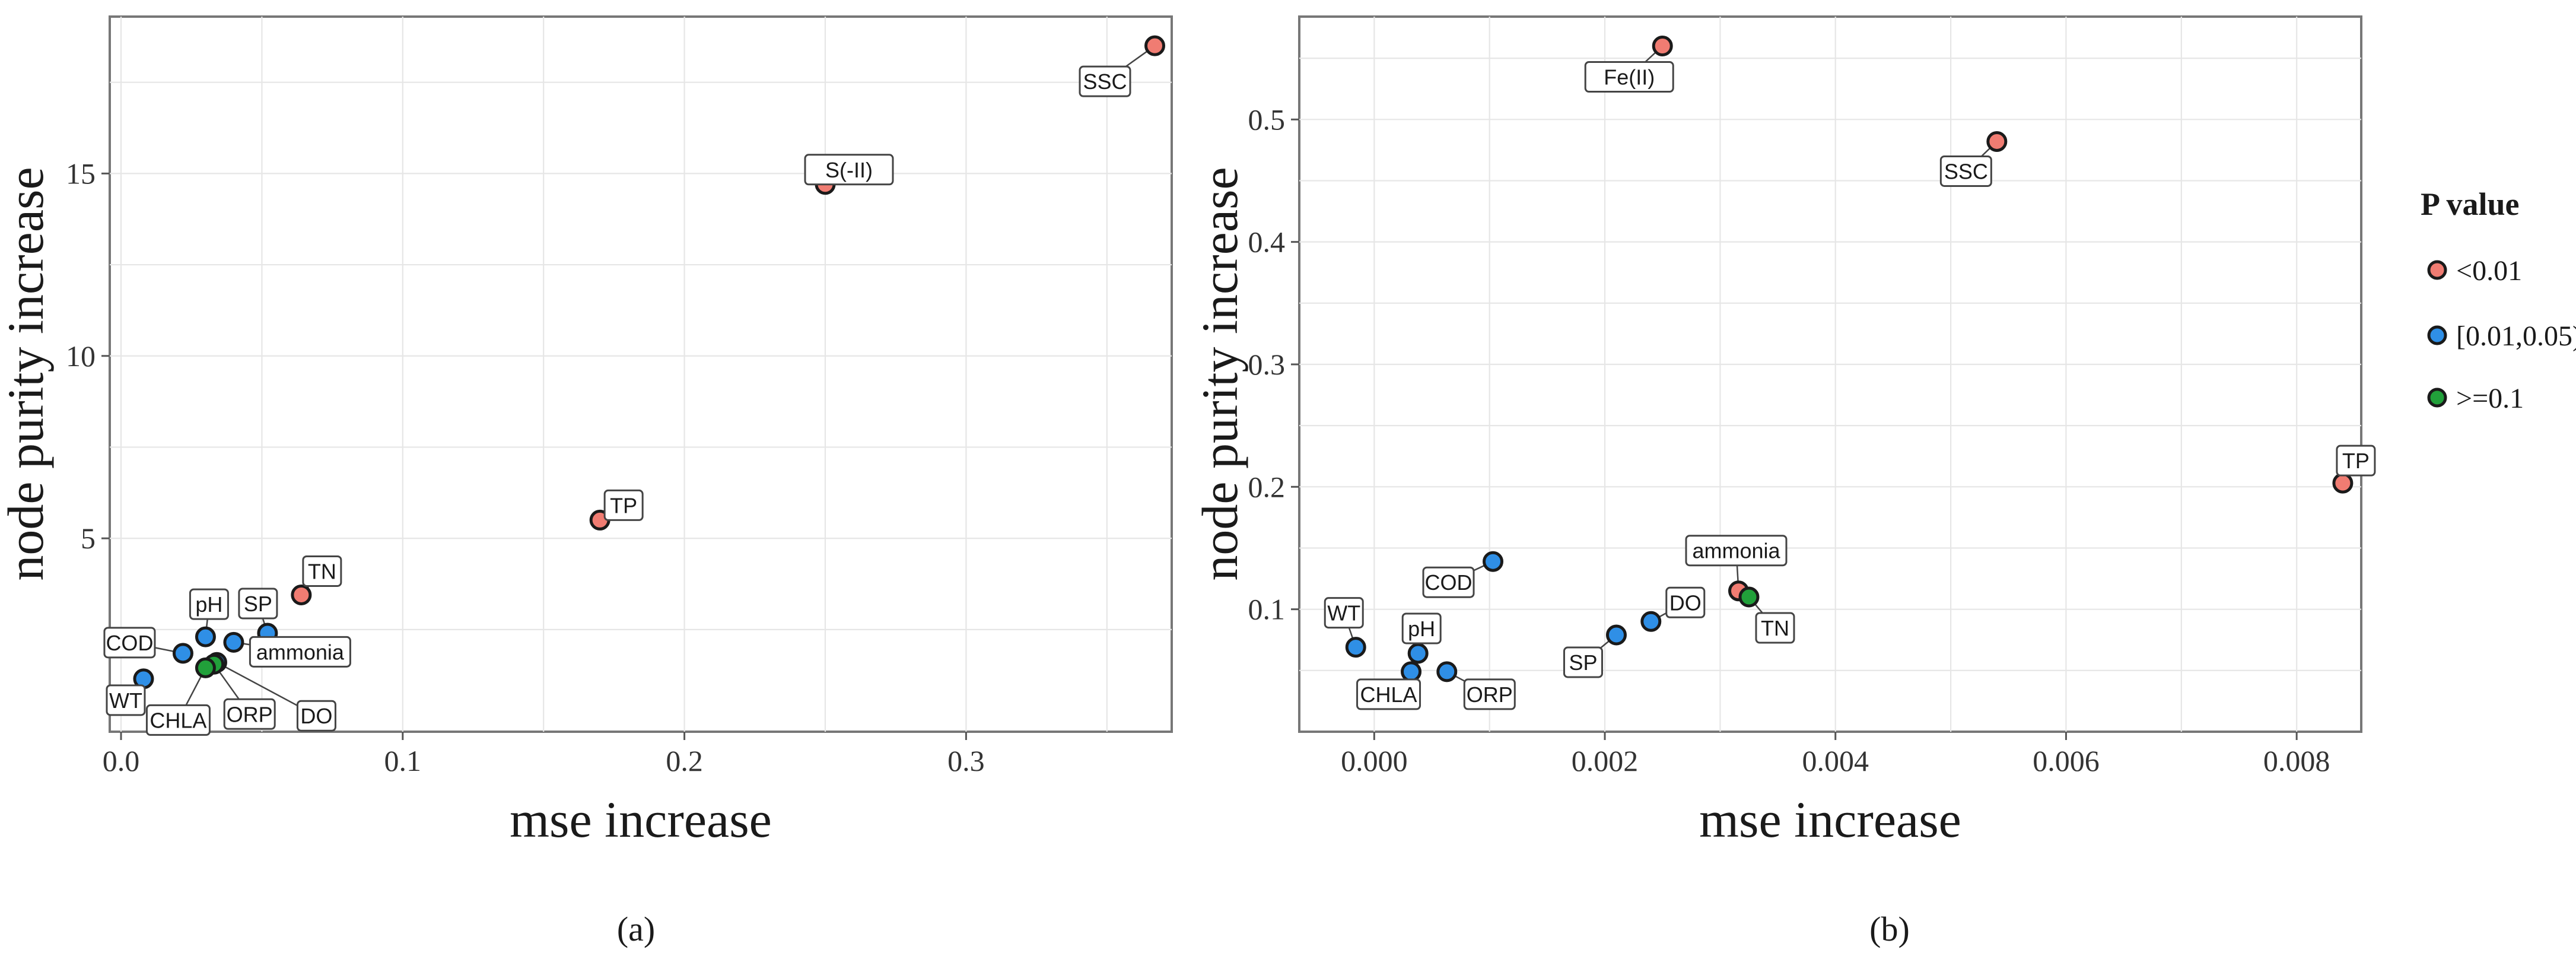  I want to click on panel-a-caption: (a), so click(636, 929).